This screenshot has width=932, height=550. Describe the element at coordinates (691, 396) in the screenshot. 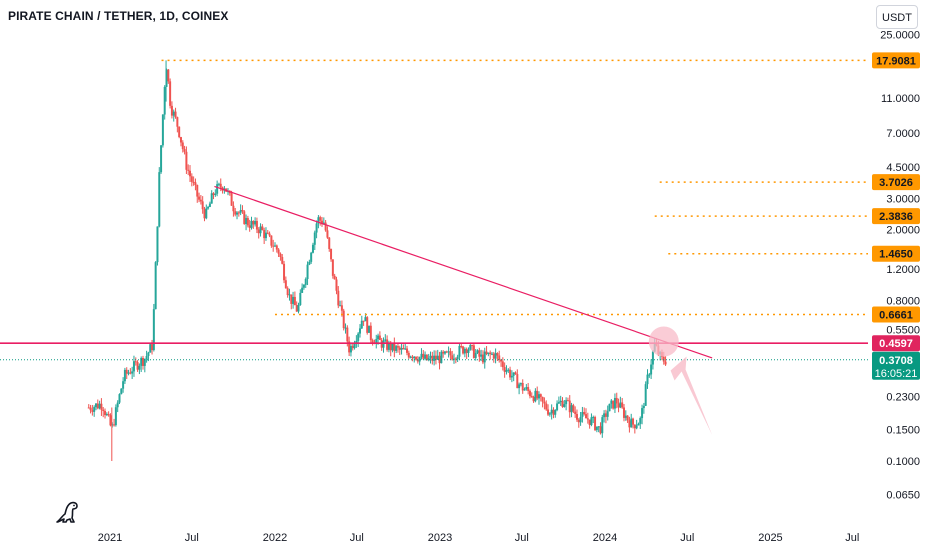

I see `downward-forecast-arrow` at that location.